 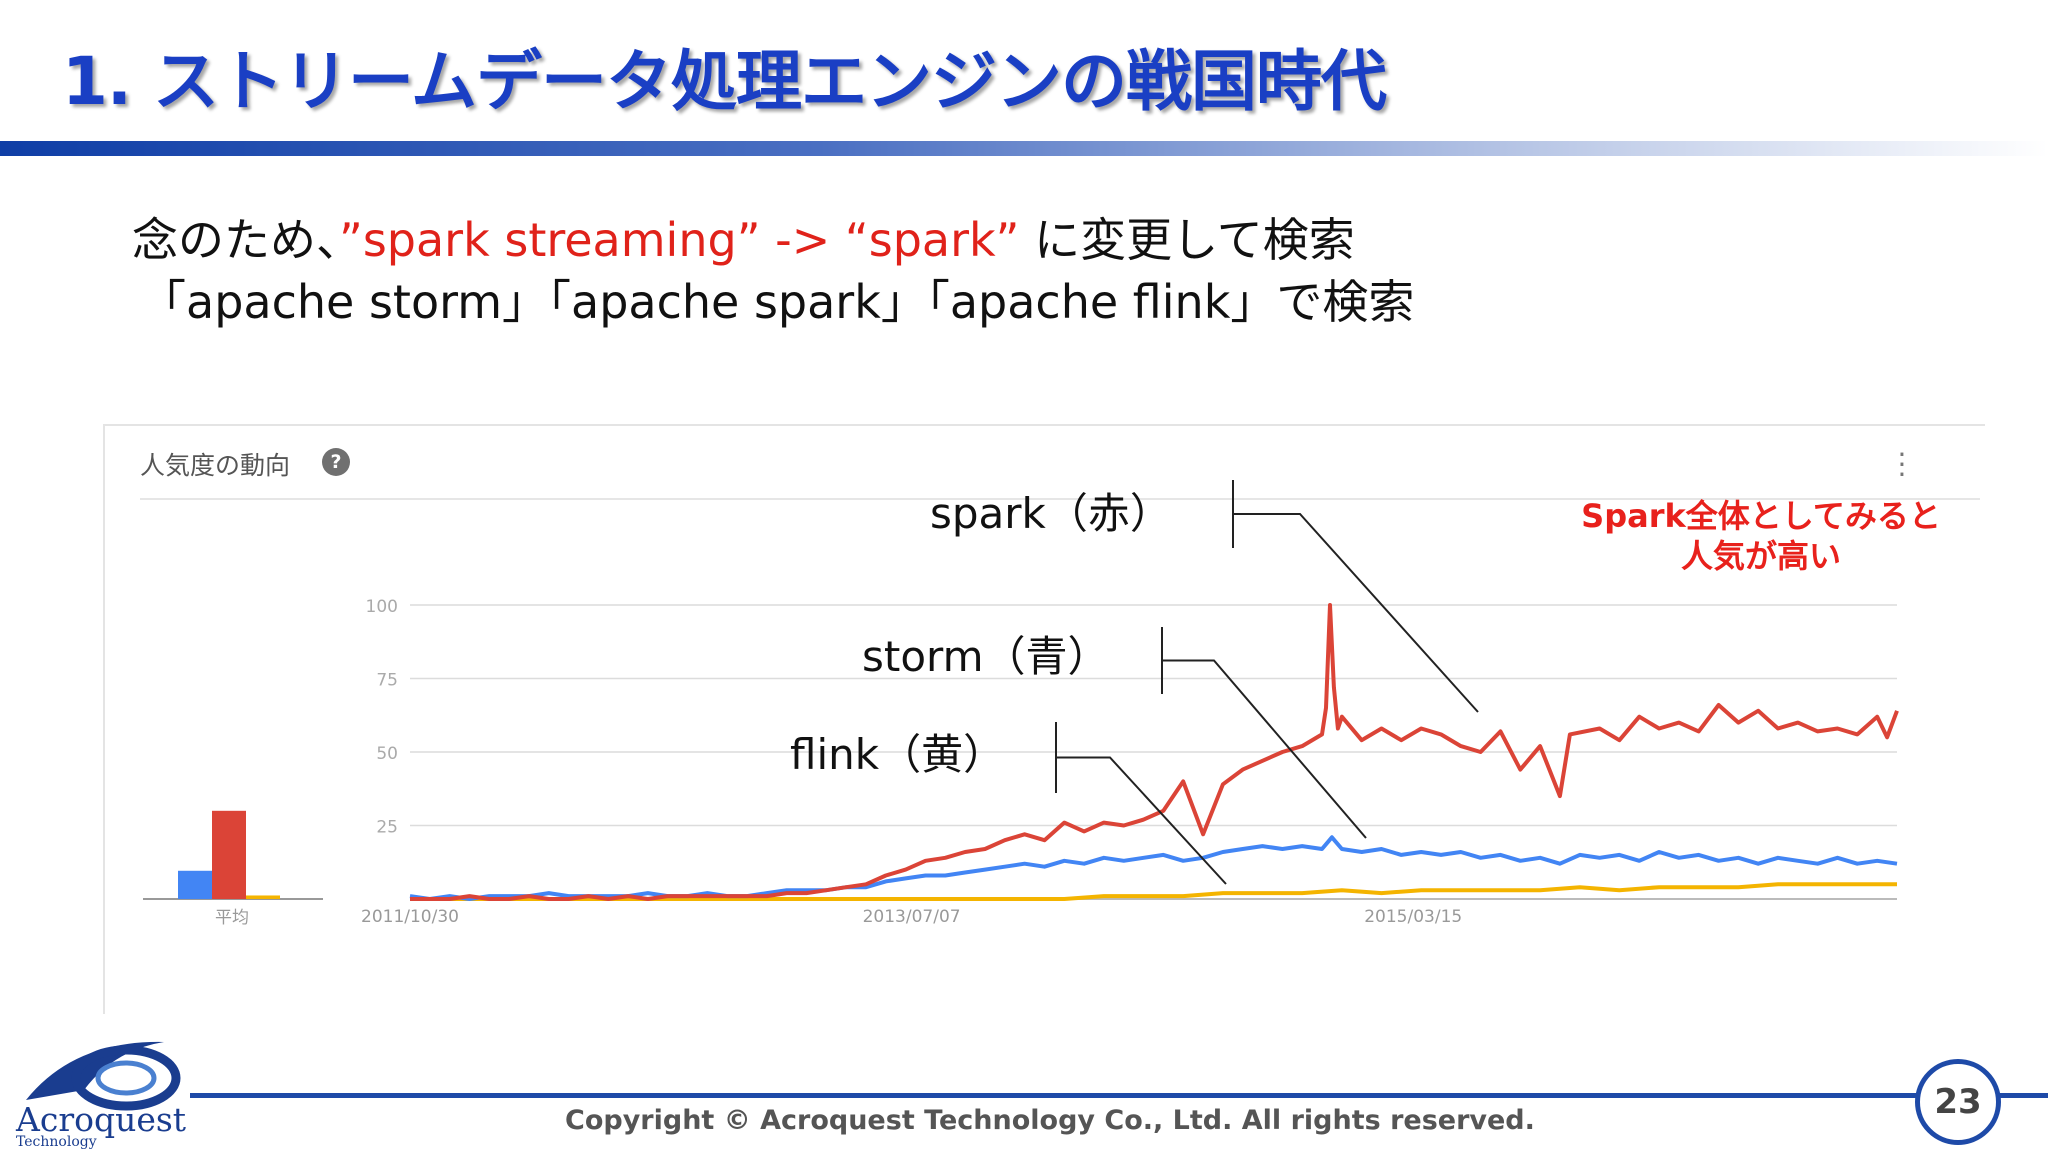 I want to click on note-line1: Spark全体としてみると, so click(x=1761, y=516).